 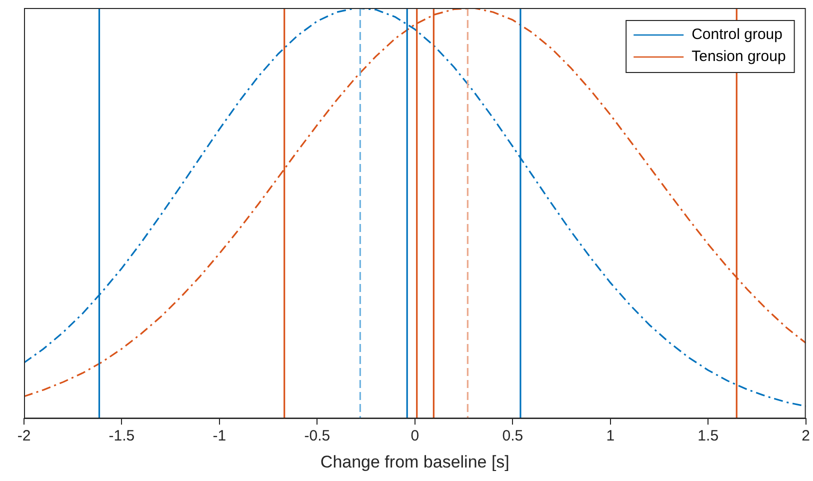 I want to click on x-axis-title: Change from baseline [s], so click(x=415, y=462).